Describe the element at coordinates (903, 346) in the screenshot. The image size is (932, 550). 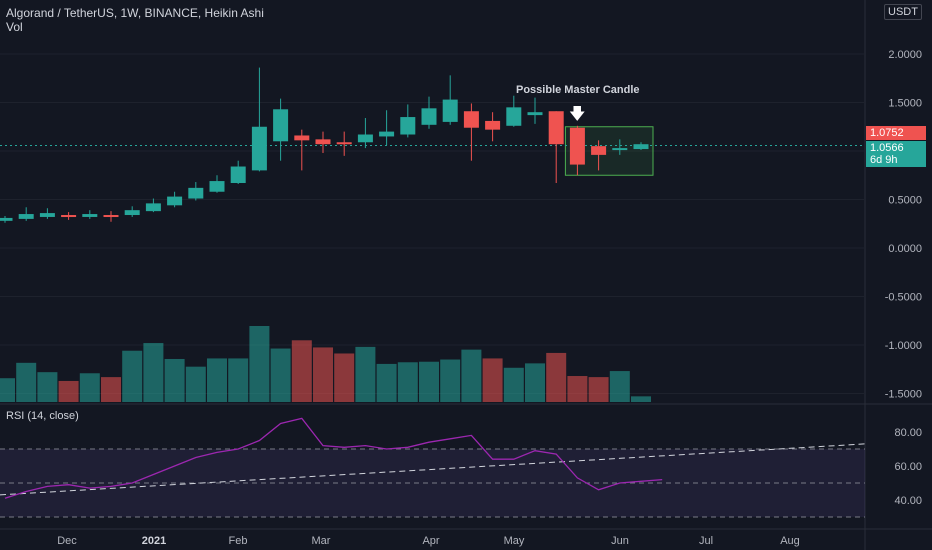
I see `y-tick-label: -1.0000` at that location.